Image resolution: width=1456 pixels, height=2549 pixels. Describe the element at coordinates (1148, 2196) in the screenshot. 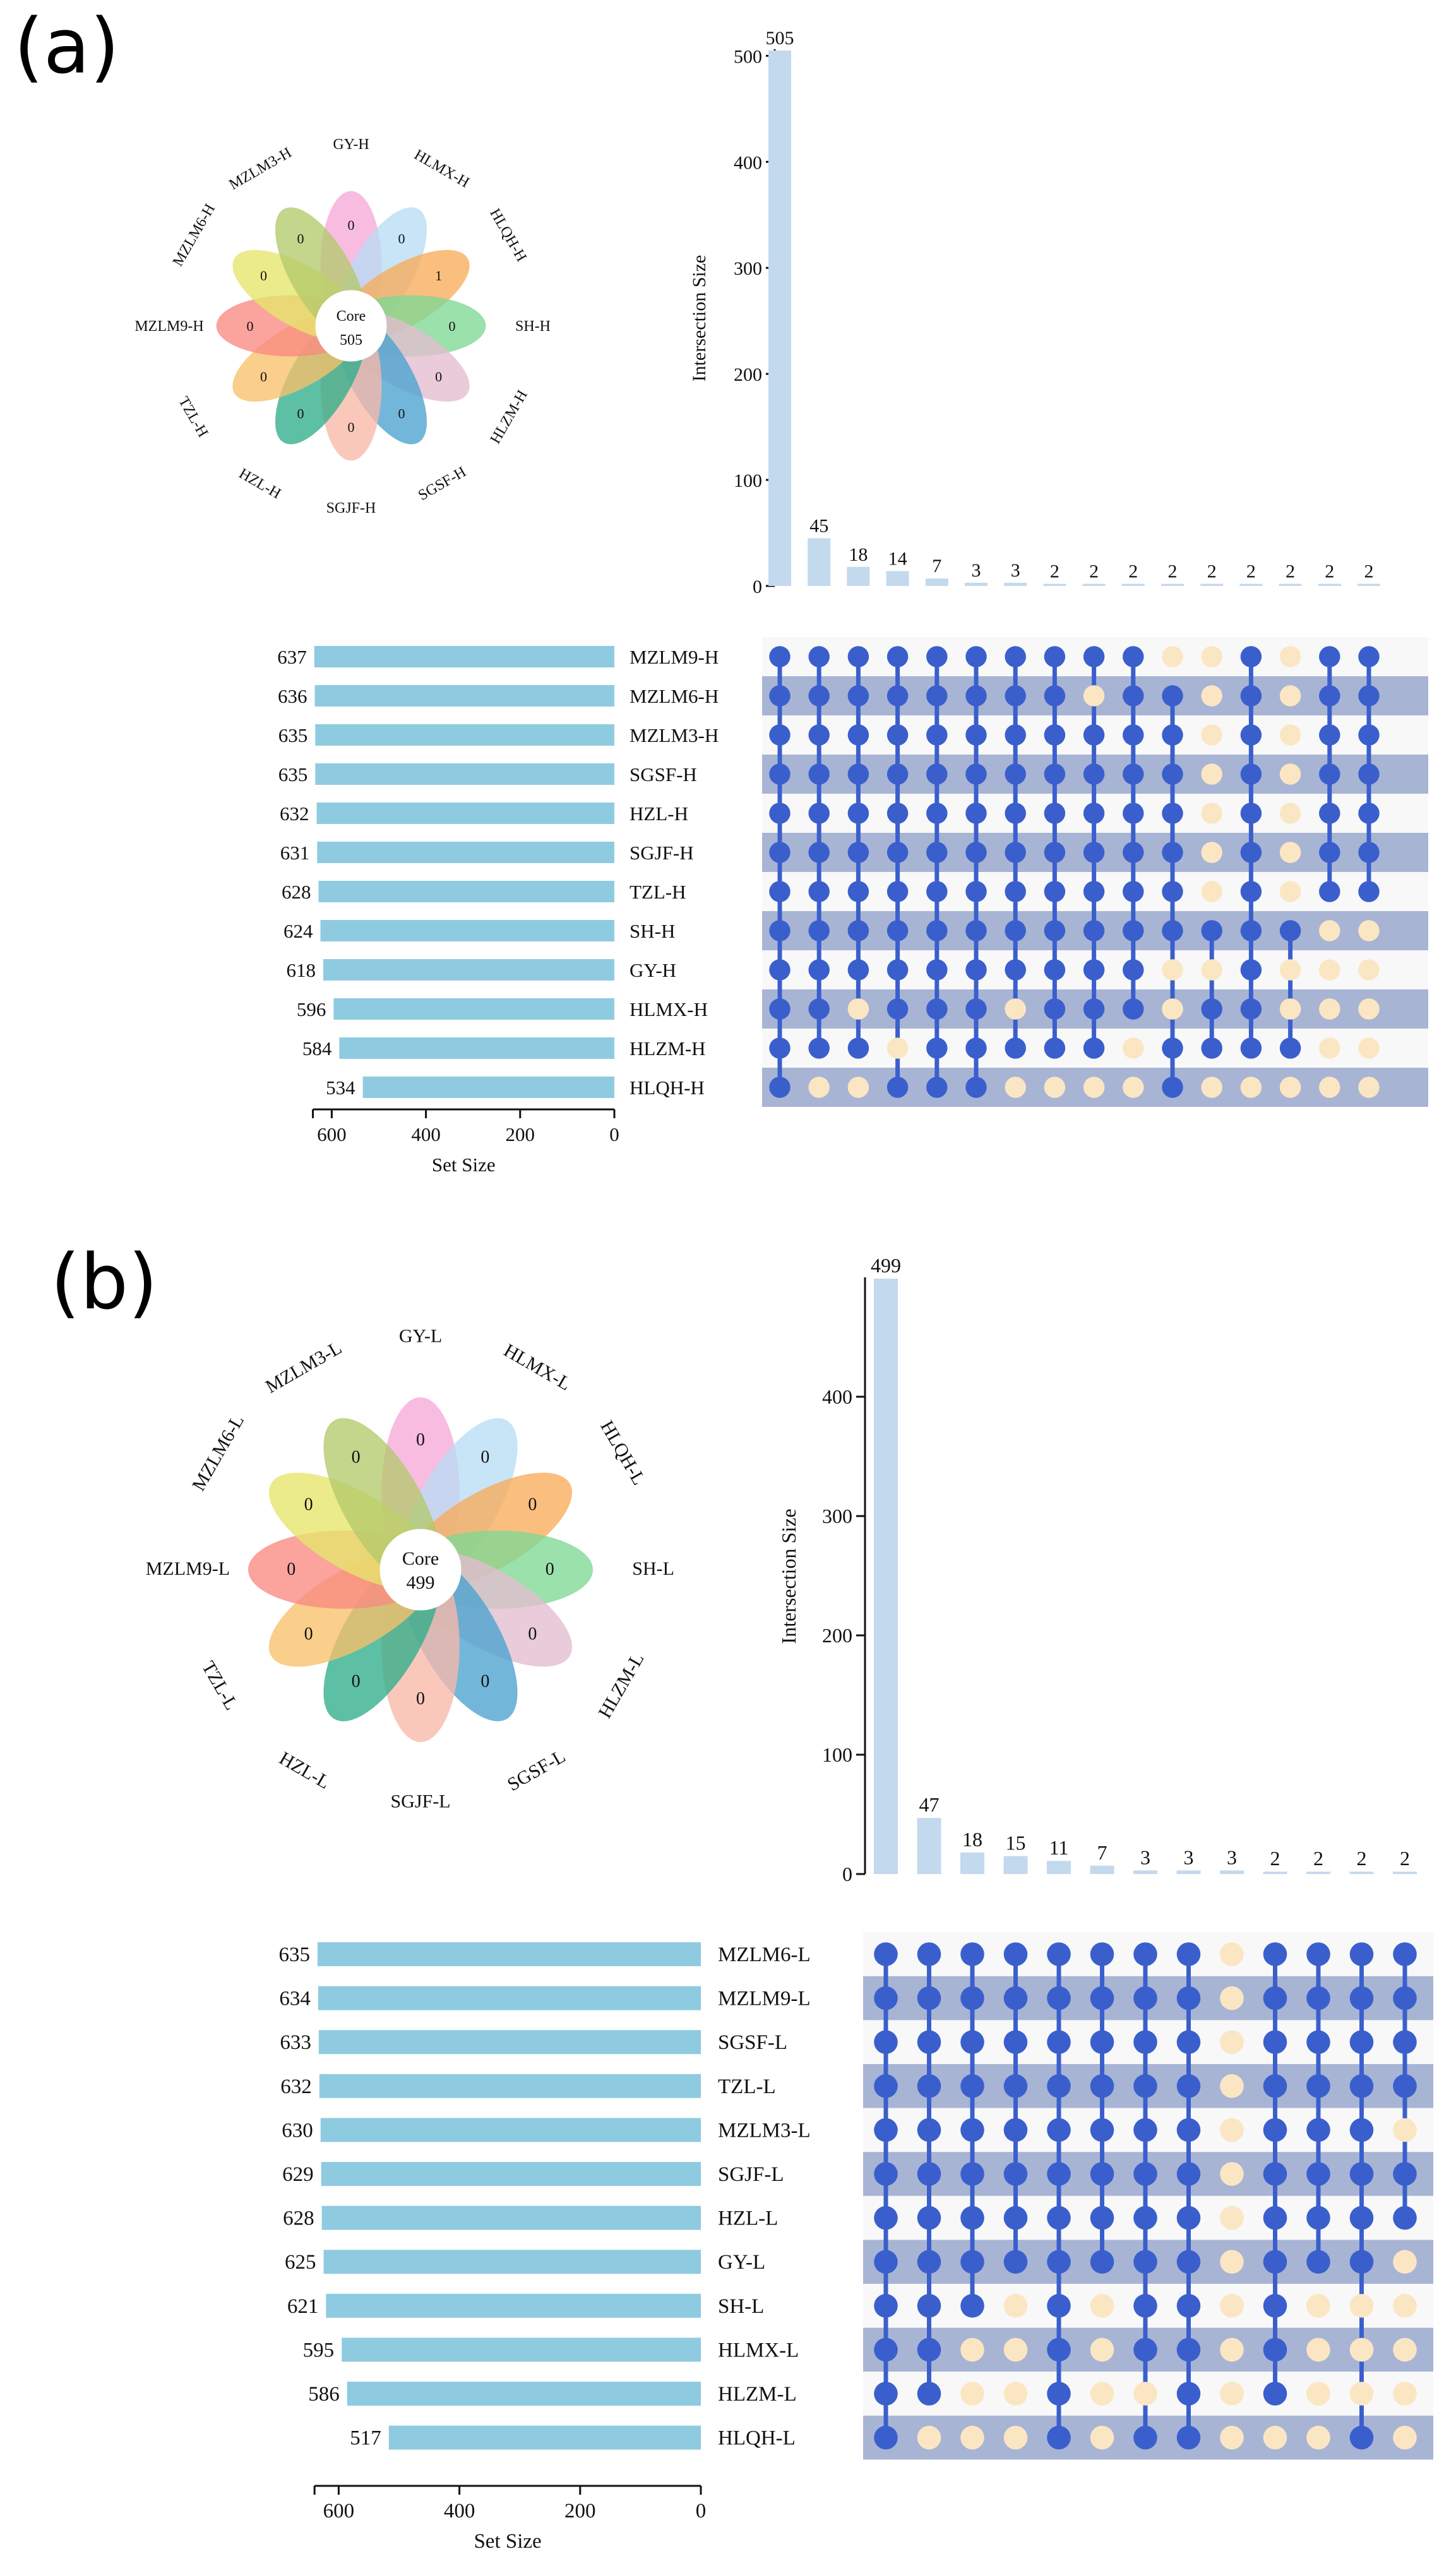

I see `intersection-matrix` at that location.